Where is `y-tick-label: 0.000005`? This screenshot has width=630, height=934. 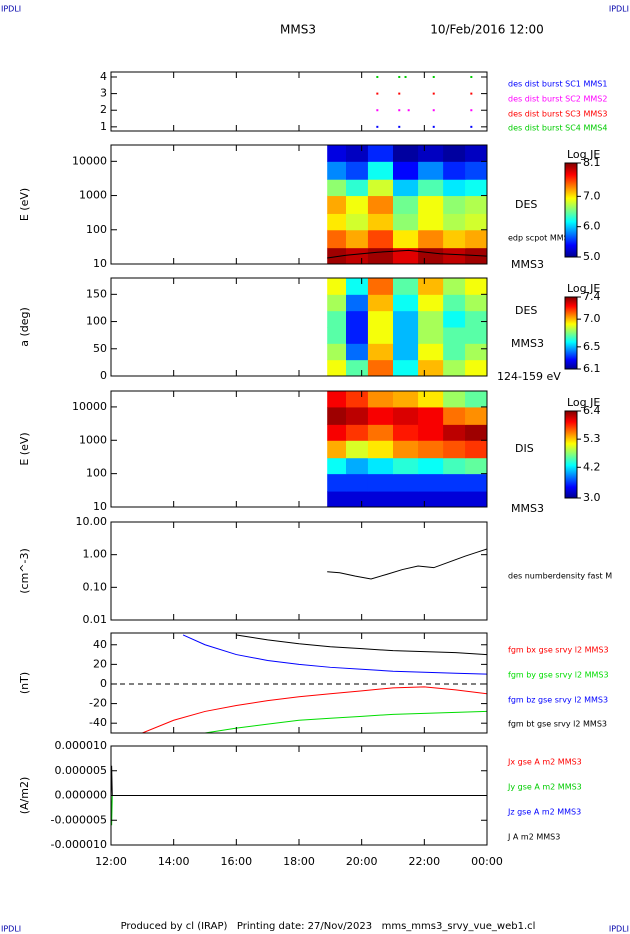
y-tick-label: 0.000005 is located at coordinates (81, 770).